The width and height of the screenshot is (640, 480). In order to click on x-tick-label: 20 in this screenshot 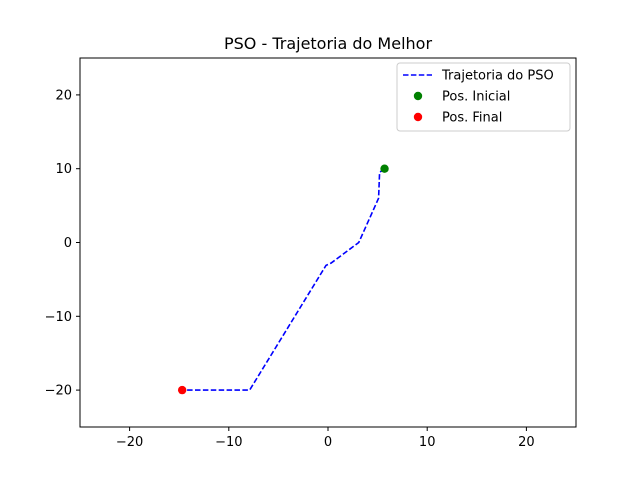, I will do `click(526, 442)`.